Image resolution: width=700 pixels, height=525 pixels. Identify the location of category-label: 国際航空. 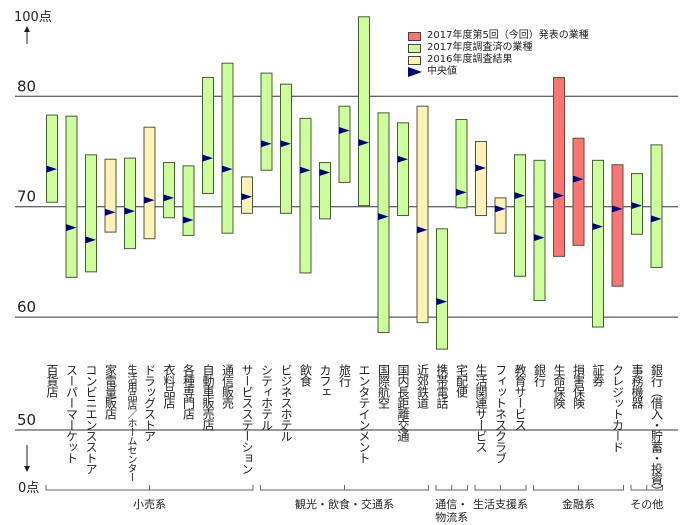
(383, 386).